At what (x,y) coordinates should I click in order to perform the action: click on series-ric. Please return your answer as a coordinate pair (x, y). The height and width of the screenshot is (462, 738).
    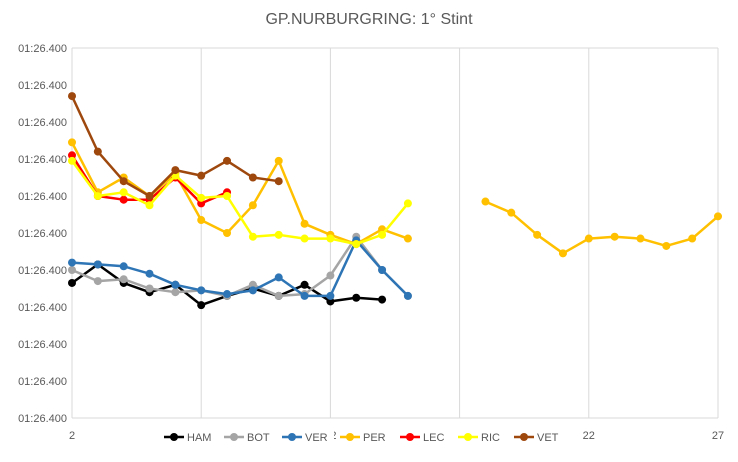
    Looking at the image, I should click on (240, 202).